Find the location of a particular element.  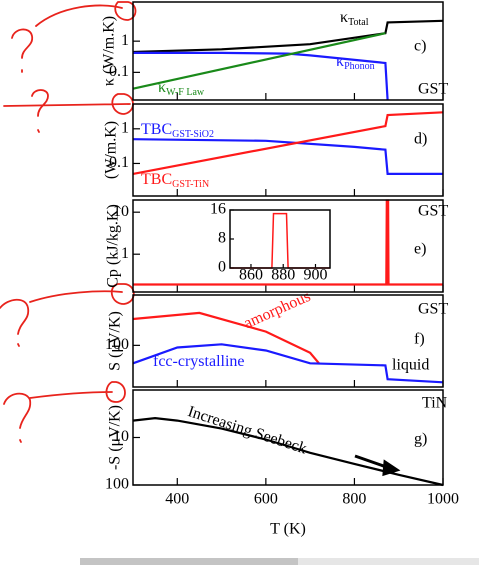

arrow is located at coordinates (377, 465).